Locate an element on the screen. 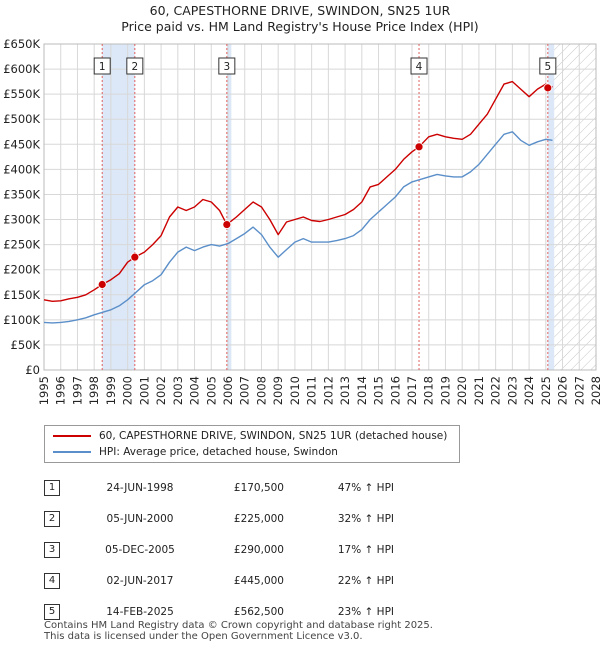  x-tick-label: 2023 is located at coordinates (512, 390).